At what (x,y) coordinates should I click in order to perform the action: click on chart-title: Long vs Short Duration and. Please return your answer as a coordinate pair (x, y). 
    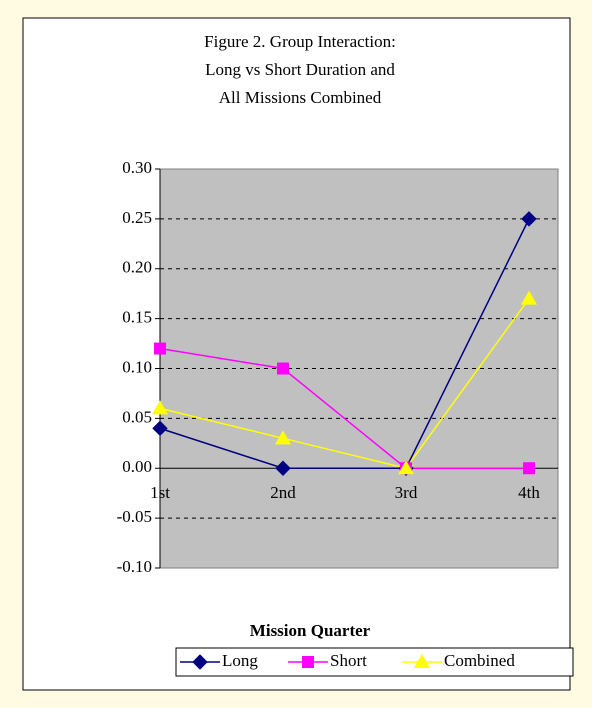
    Looking at the image, I should click on (300, 69).